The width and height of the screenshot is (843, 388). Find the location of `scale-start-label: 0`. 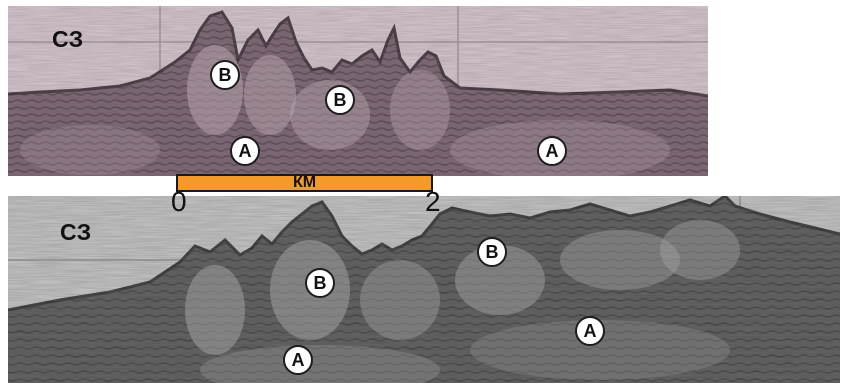

scale-start-label: 0 is located at coordinates (179, 201).